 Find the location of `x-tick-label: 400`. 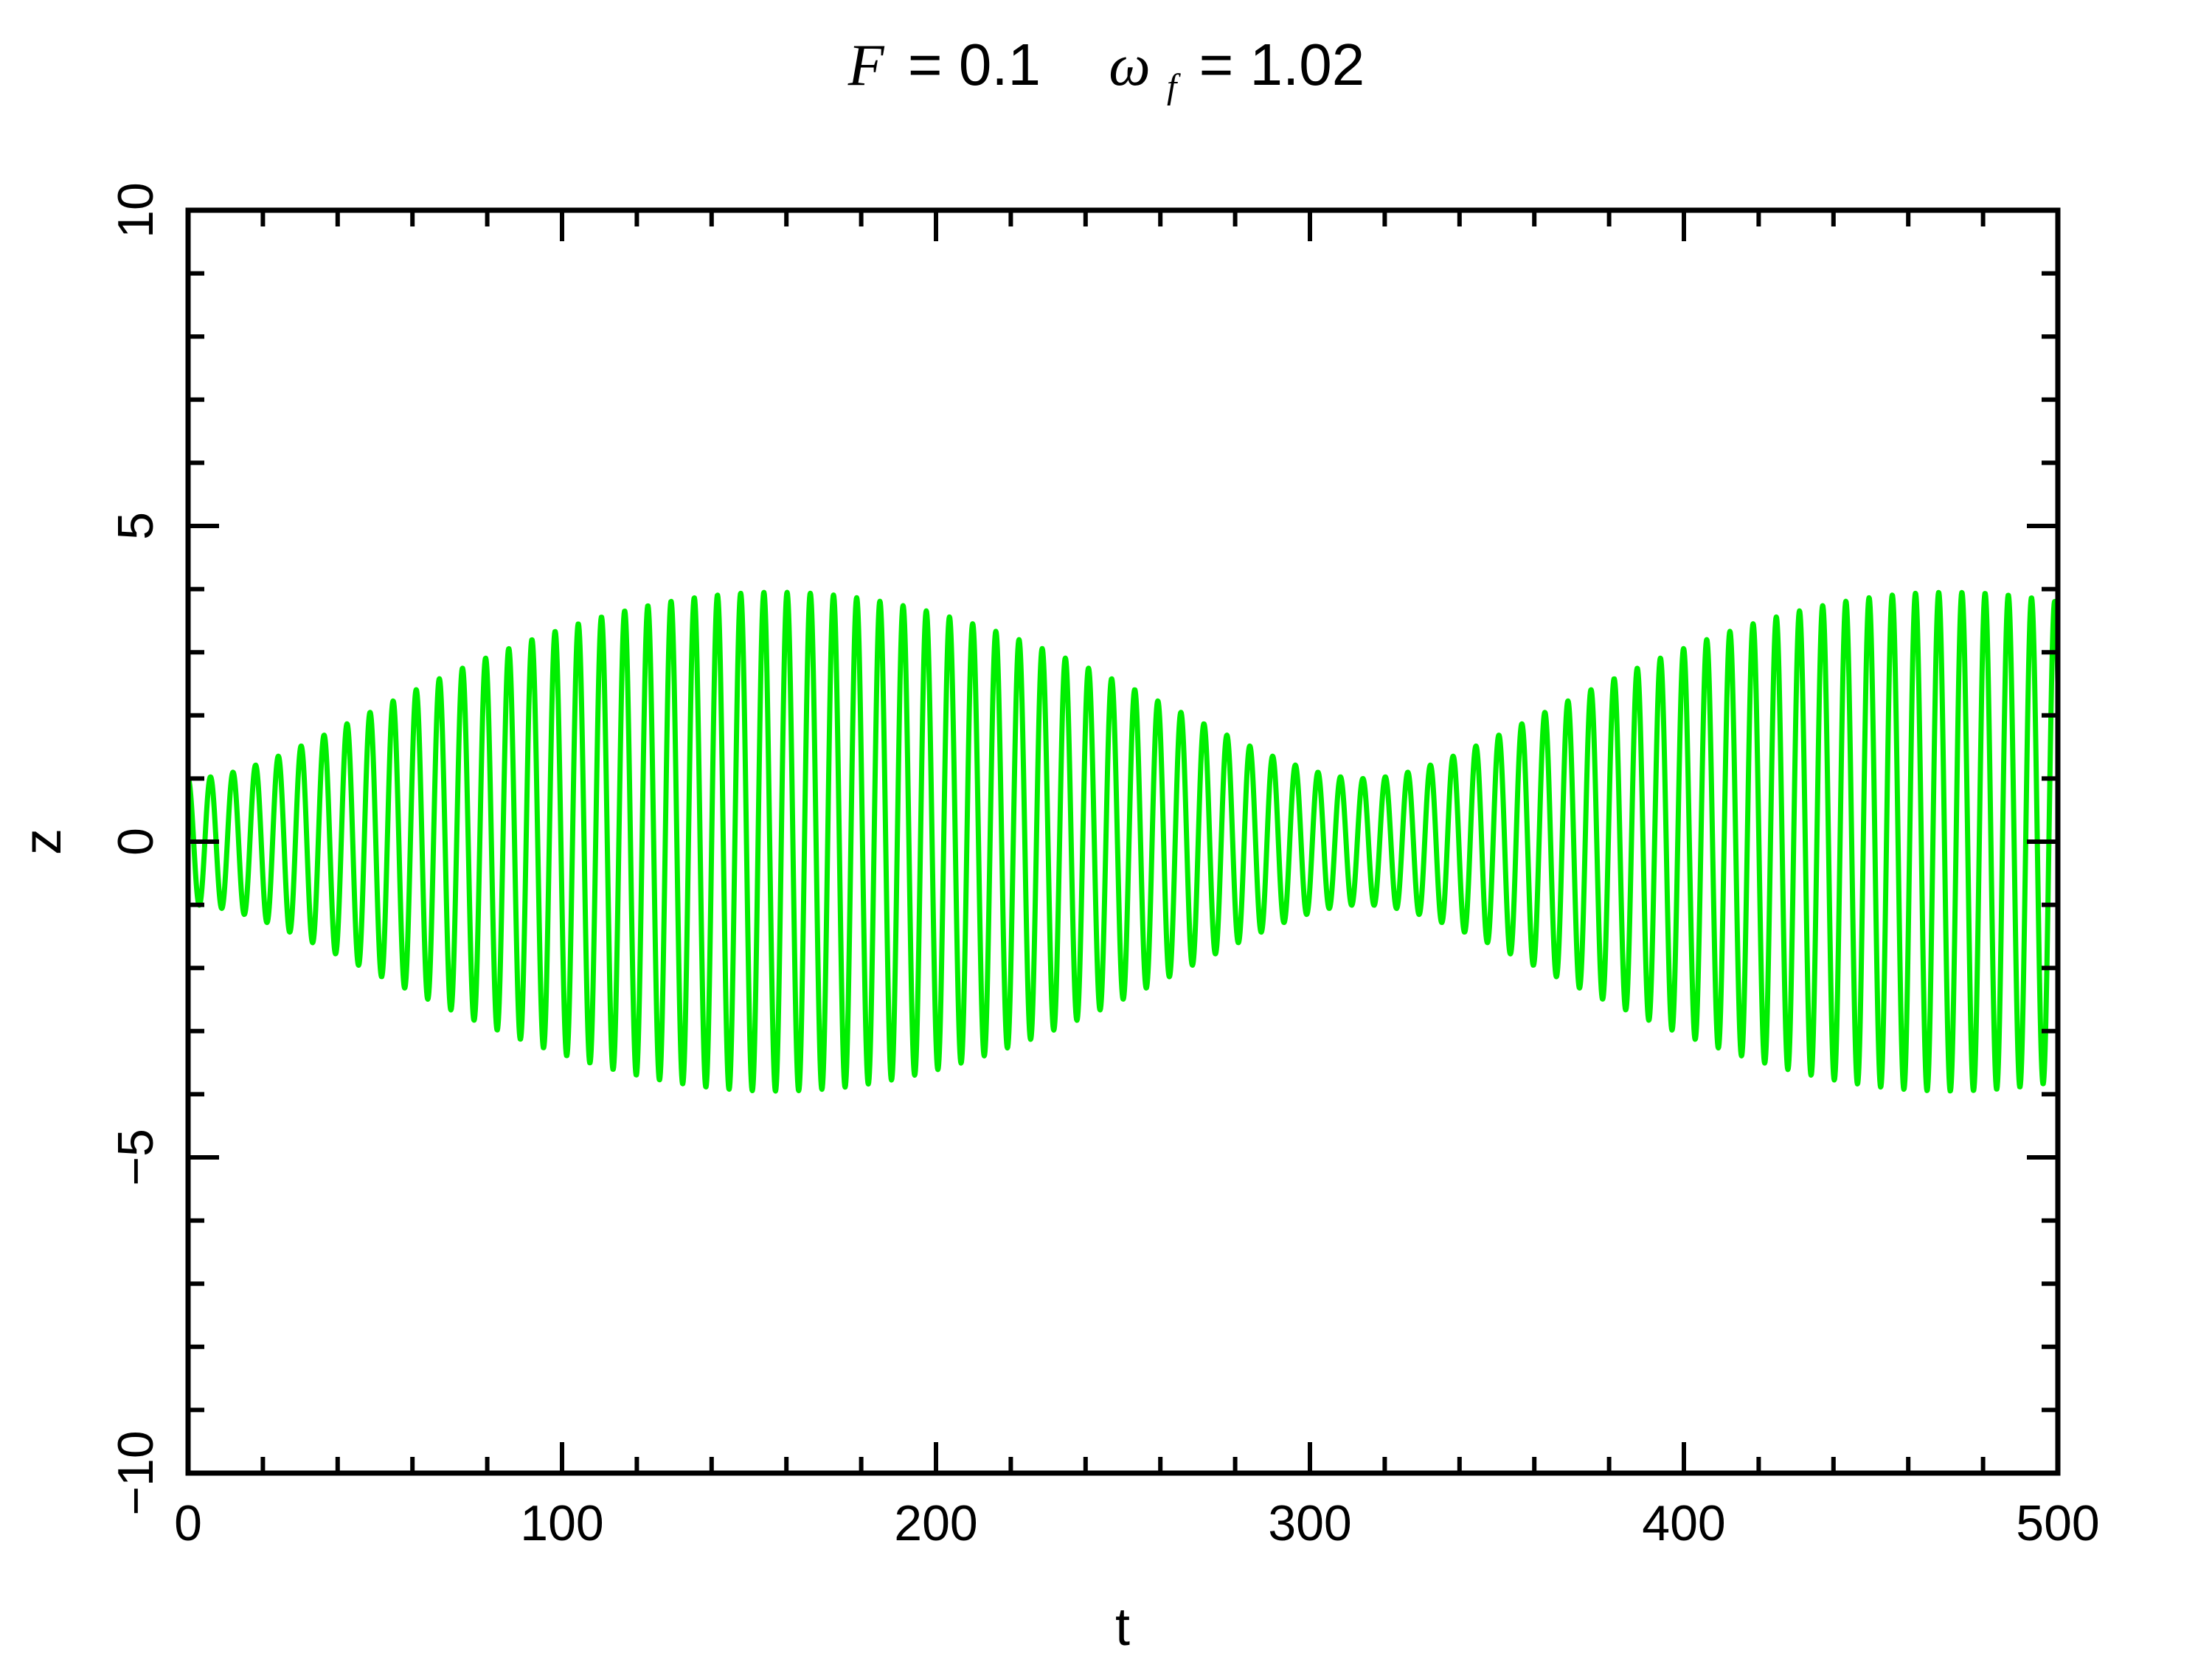

x-tick-label: 400 is located at coordinates (1684, 1523).